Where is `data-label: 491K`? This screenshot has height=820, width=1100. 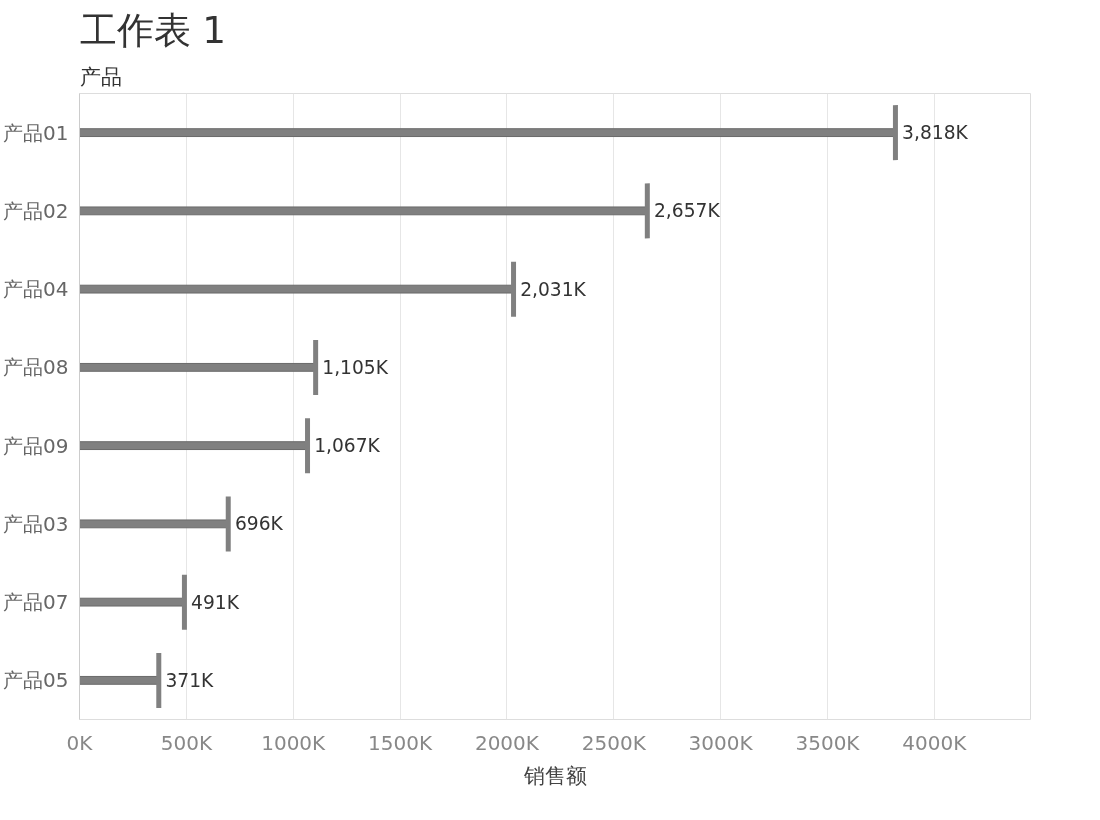
data-label: 491K is located at coordinates (215, 602).